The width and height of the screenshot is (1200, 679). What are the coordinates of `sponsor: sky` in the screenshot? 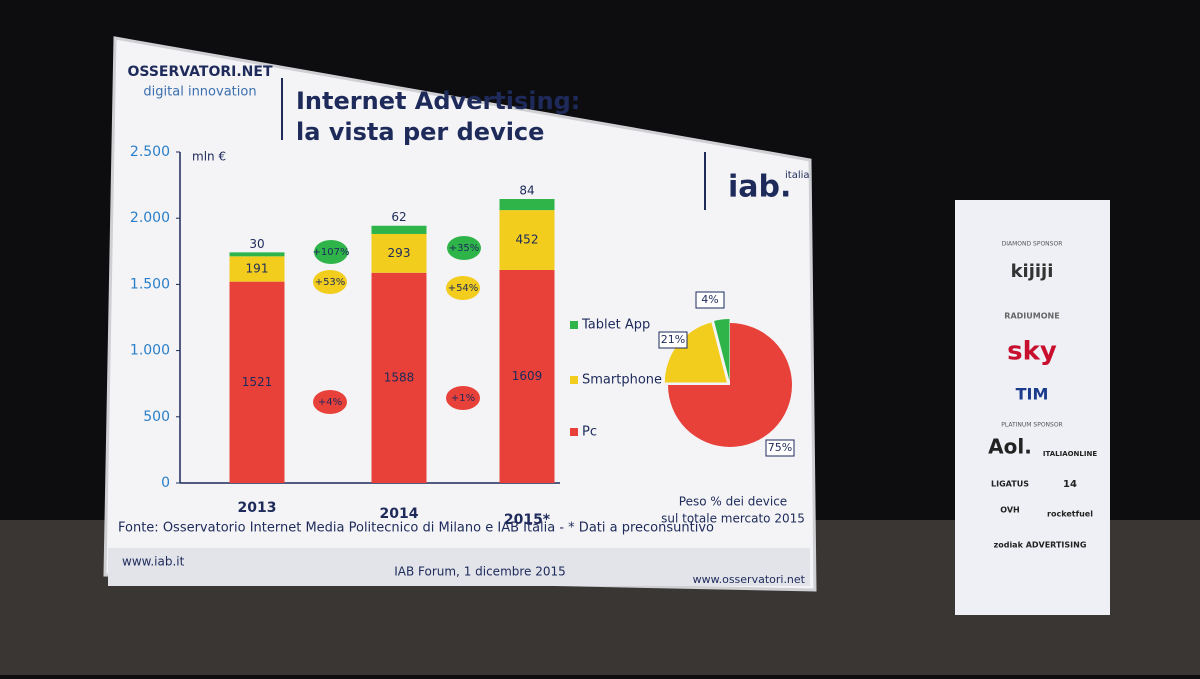 It's located at (1032, 352).